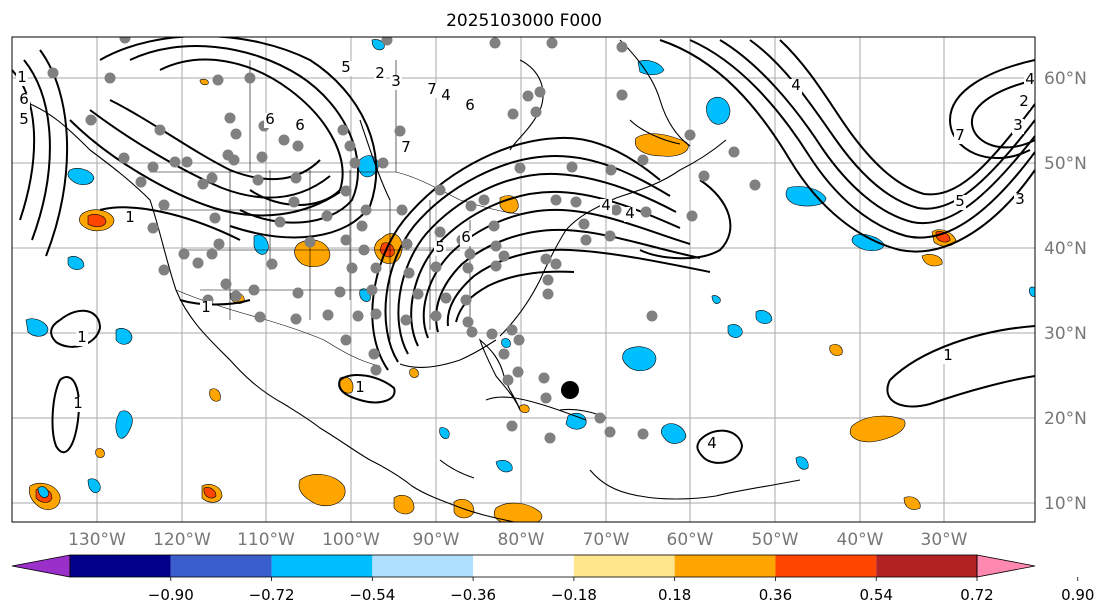 The image size is (1105, 615). I want to click on colorbar-tick-label: 0.72, so click(976, 595).